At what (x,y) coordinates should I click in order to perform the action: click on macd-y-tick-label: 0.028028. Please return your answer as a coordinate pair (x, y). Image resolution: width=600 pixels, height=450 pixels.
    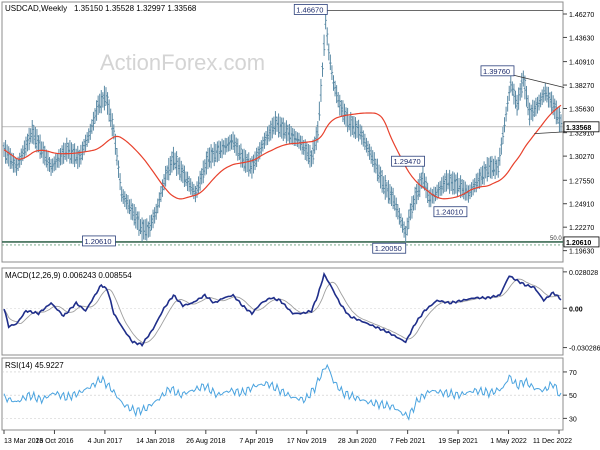
    Looking at the image, I should click on (583, 273).